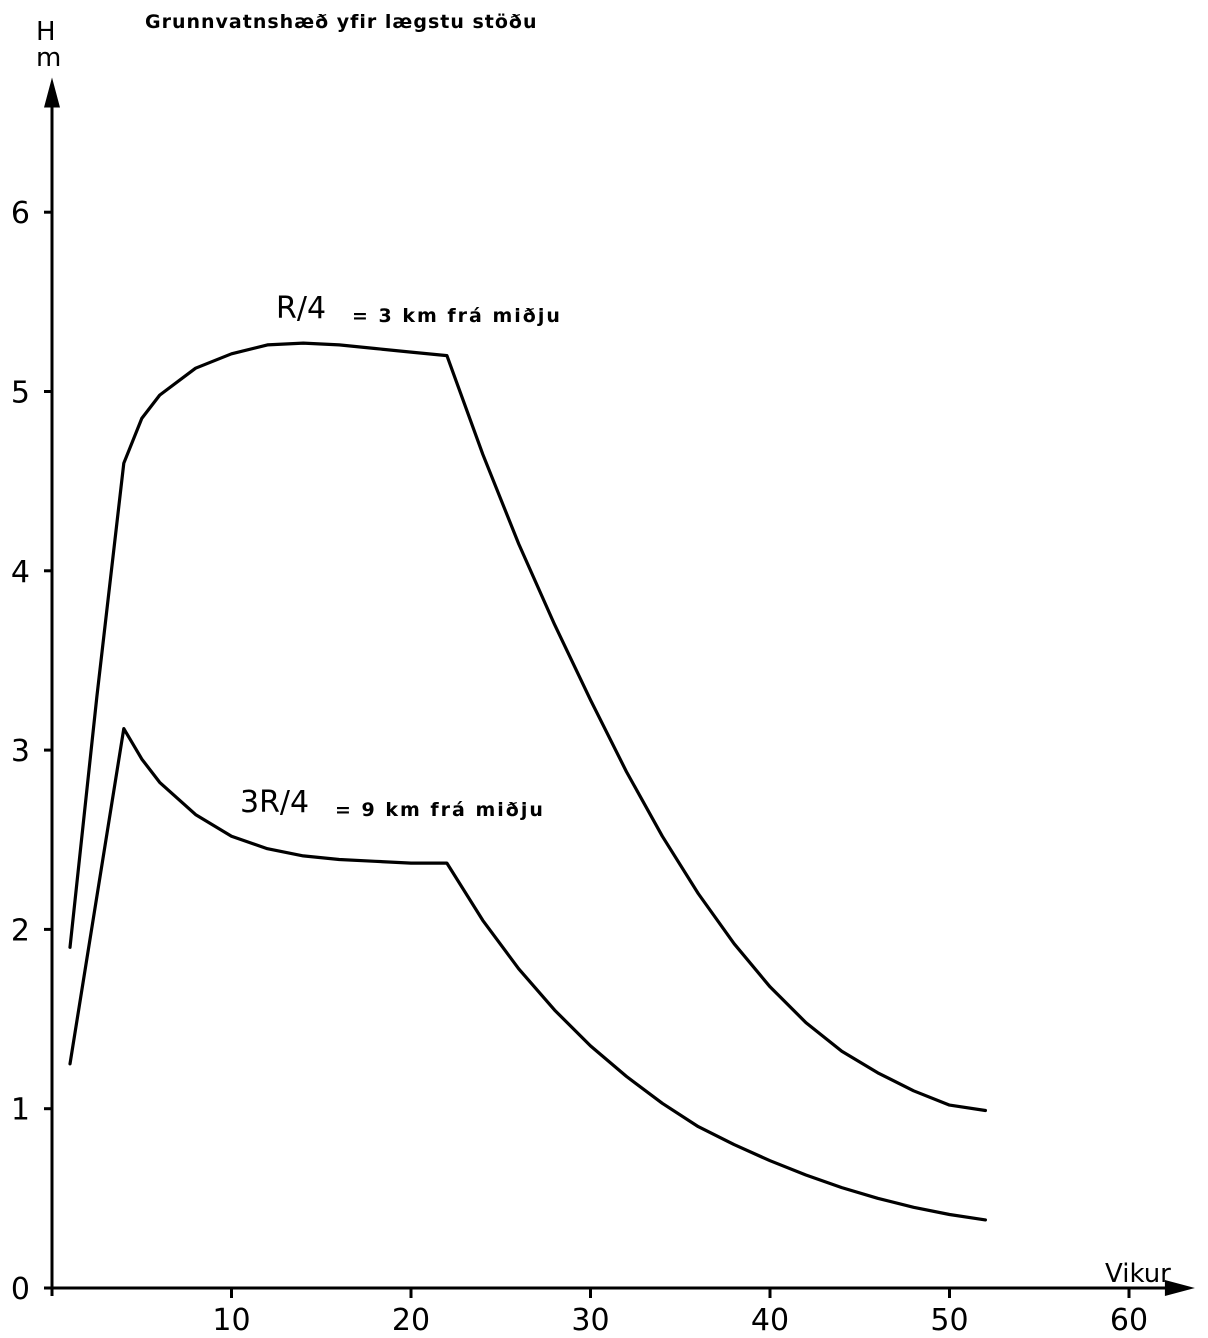  What do you see at coordinates (48, 58) in the screenshot?
I see `y-axis-label-m: m` at bounding box center [48, 58].